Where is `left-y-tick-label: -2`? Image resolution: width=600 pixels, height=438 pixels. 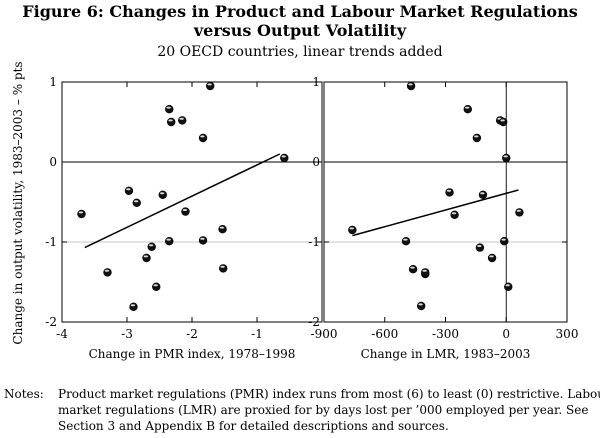
left-y-tick-label: -2 is located at coordinates (51, 322).